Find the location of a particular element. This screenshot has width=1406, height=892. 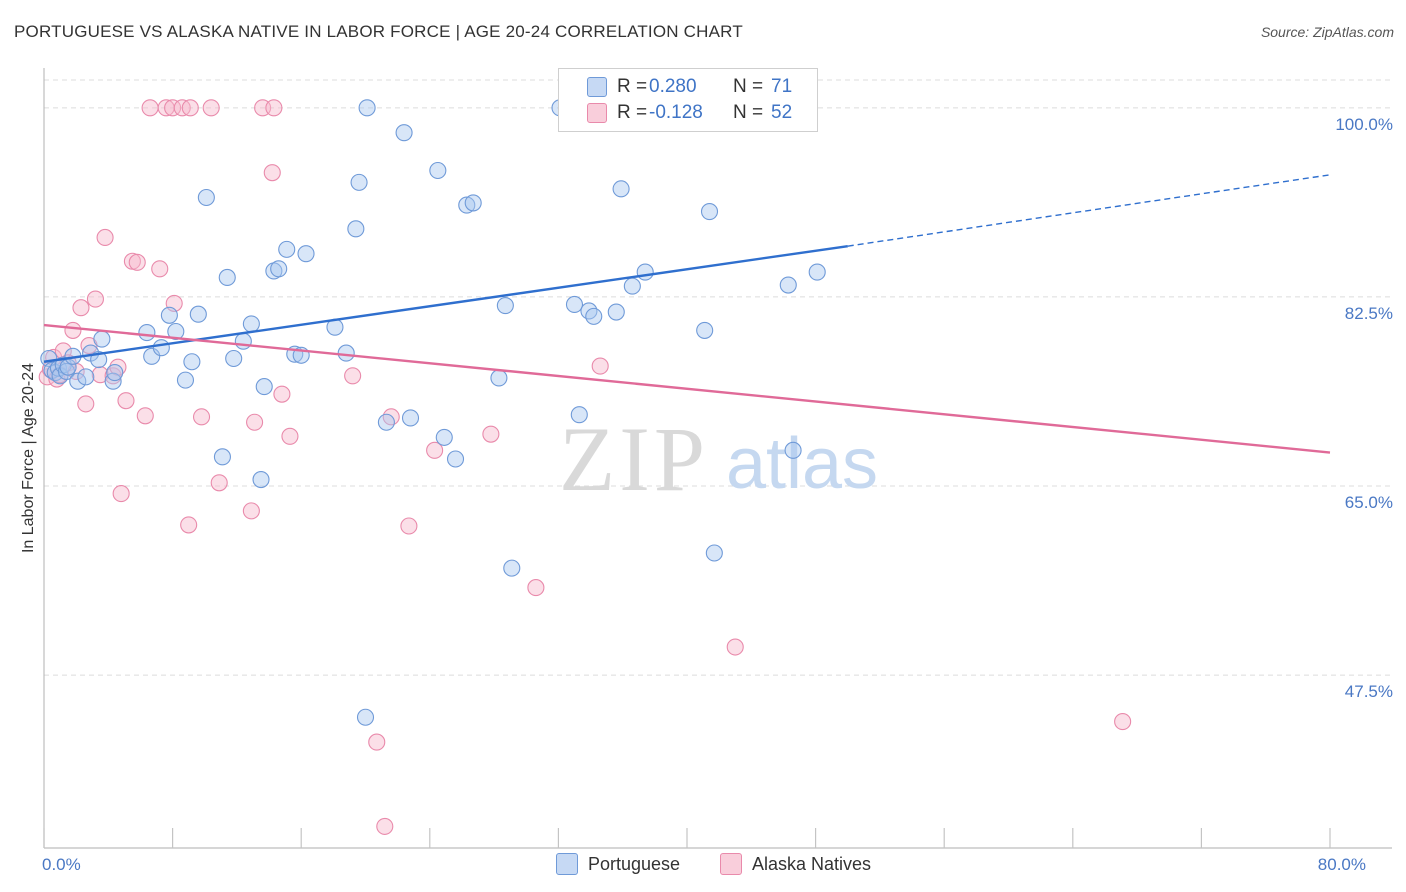

y-tick-label: 47.5% is located at coordinates (1369, 691).